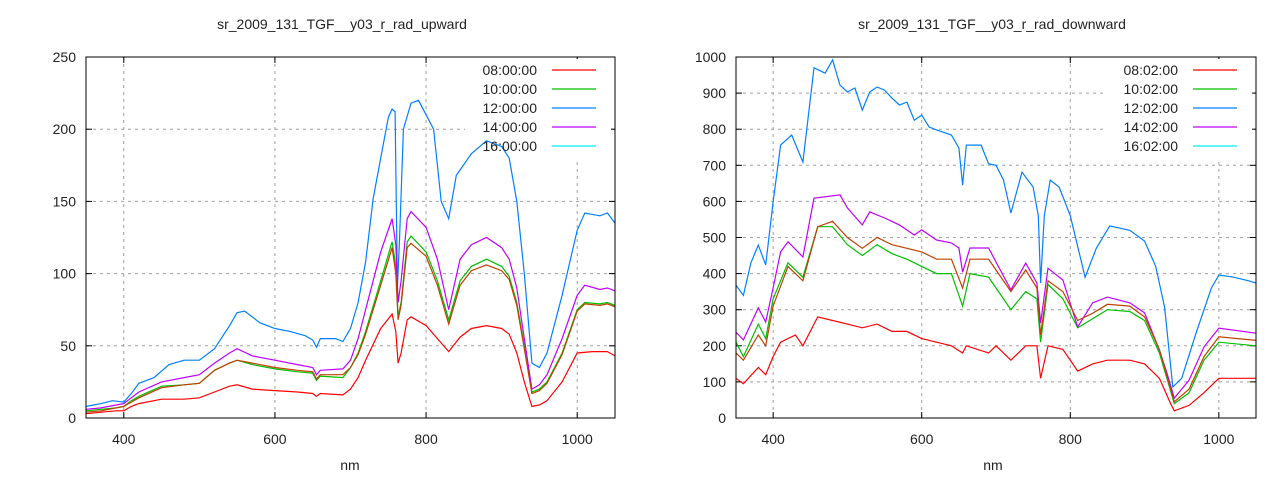 The height and width of the screenshot is (480, 1280). Describe the element at coordinates (510, 127) in the screenshot. I see `legend-label: 14:00:00` at that location.